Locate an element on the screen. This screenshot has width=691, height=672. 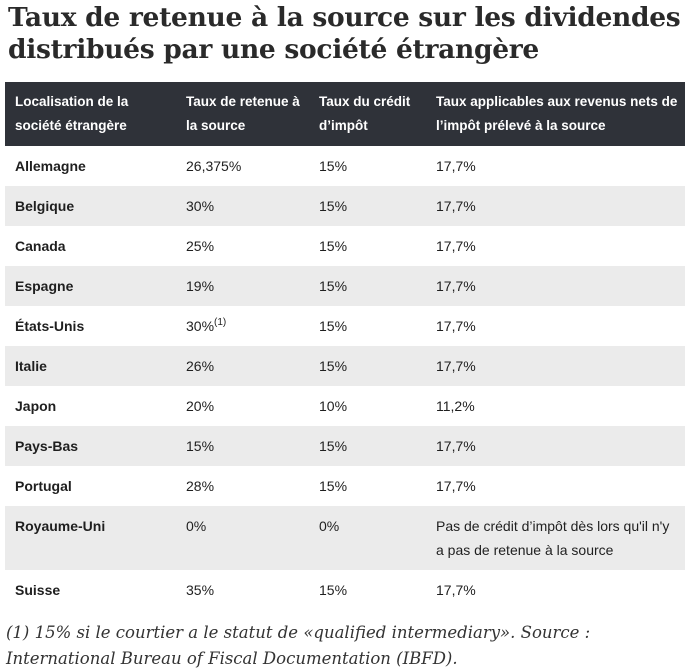
table-row: Belgique 30% 15% 17,7% is located at coordinates (345, 206).